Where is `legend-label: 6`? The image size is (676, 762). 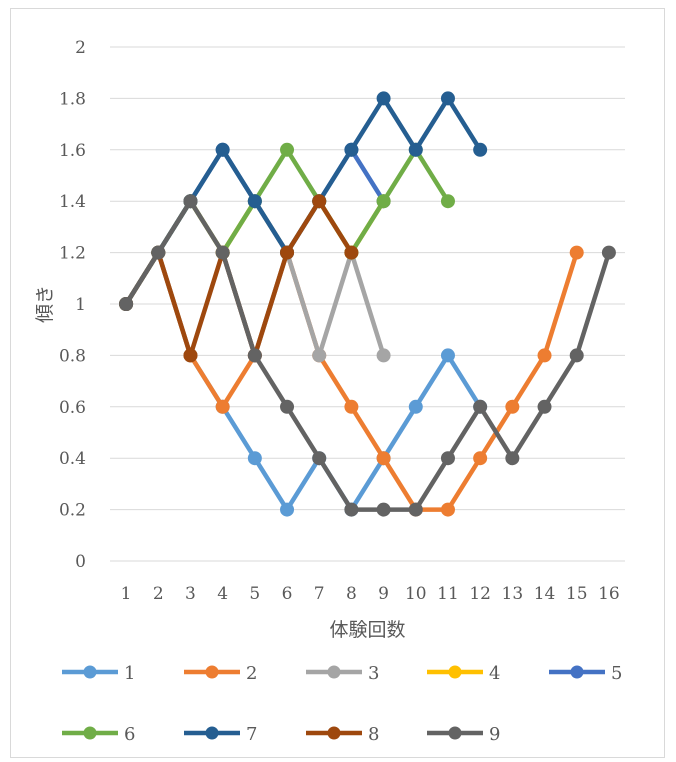 legend-label: 6 is located at coordinates (129, 734).